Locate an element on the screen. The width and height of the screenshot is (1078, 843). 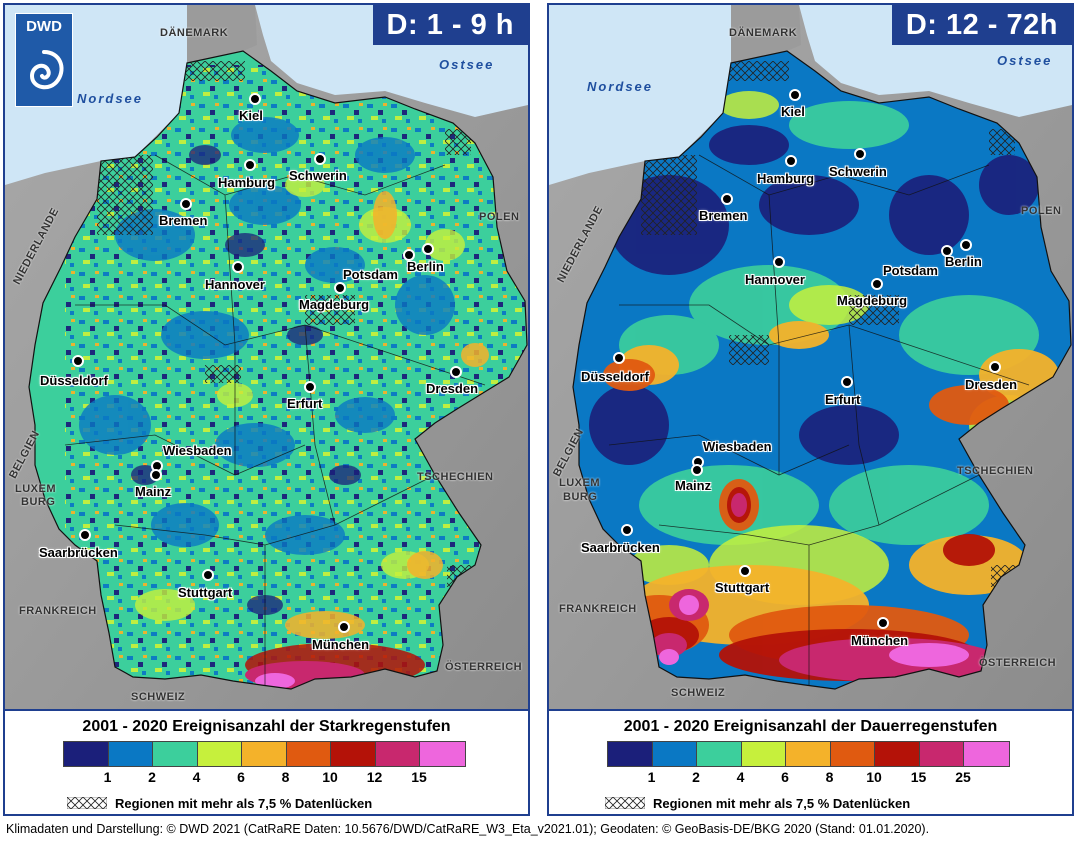
city-marker-berlin is located at coordinates (428, 249).